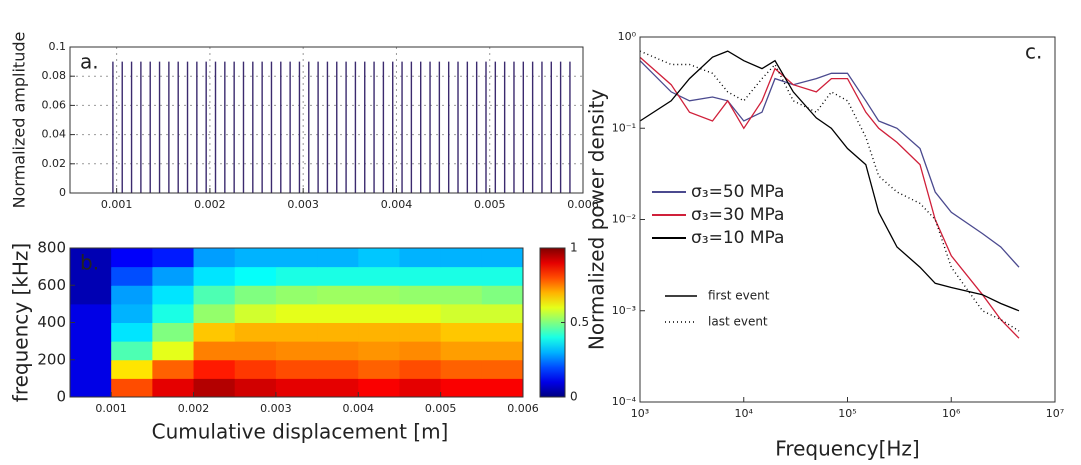 The image size is (1081, 465). What do you see at coordinates (1055, 413) in the screenshot?
I see `x-tick-label: 10⁷` at bounding box center [1055, 413].